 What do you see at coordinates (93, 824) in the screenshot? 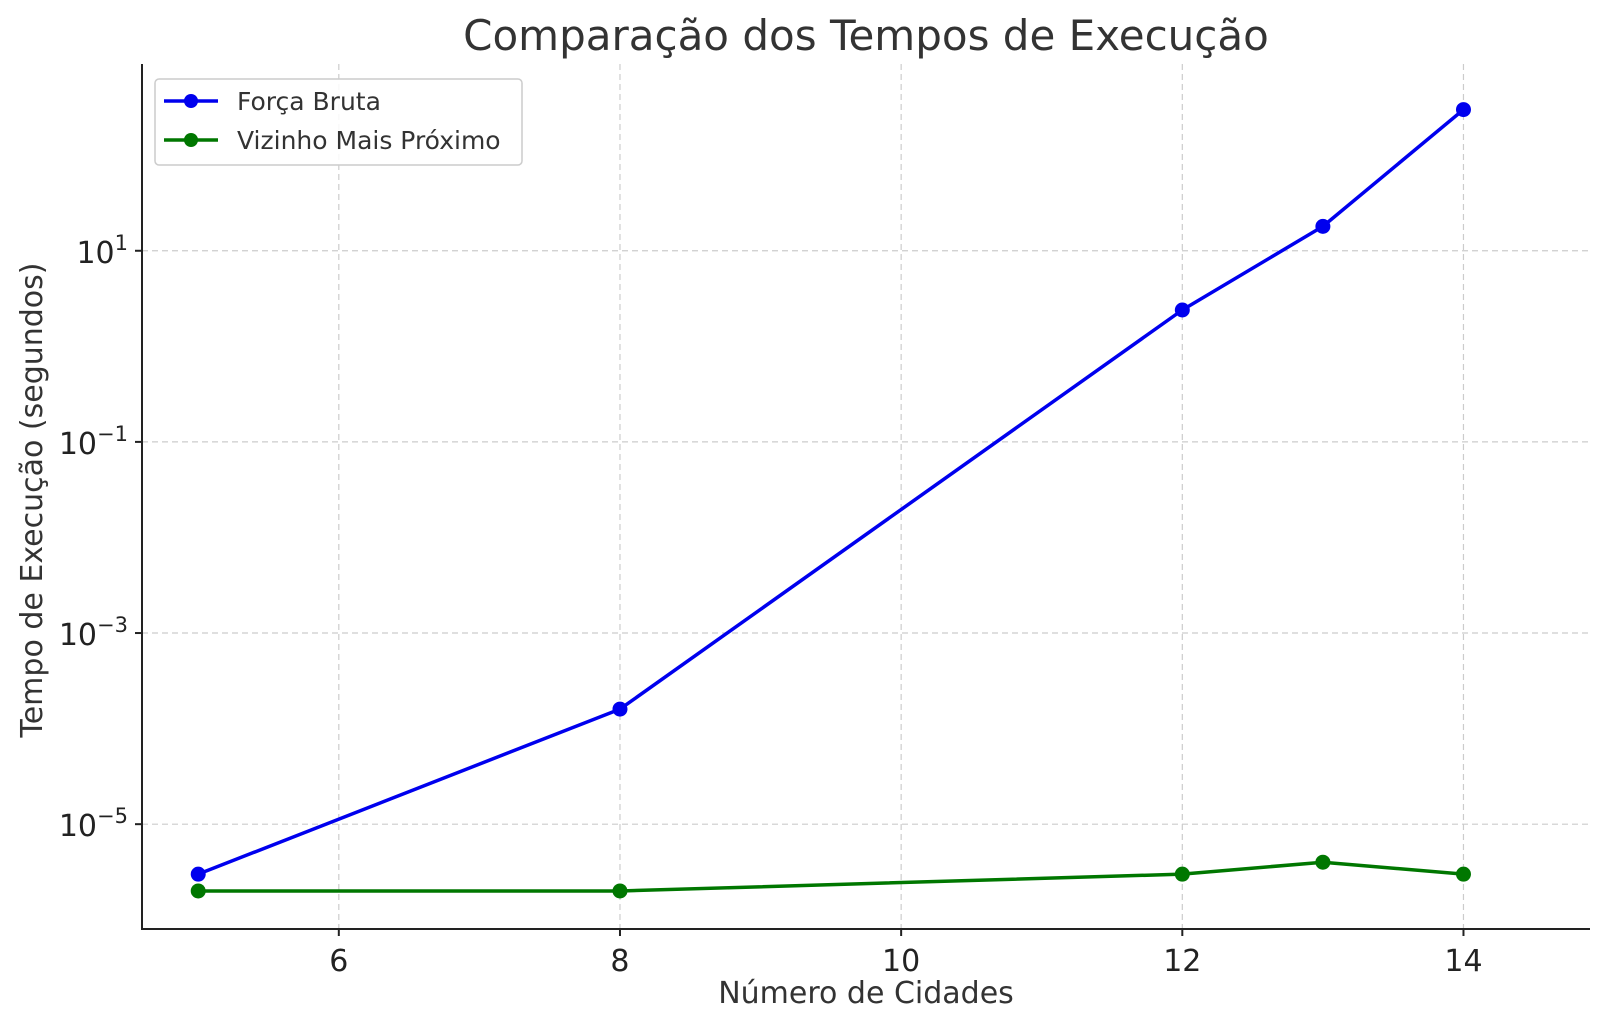
I see `y-tick-label: 10⁻⁵` at bounding box center [93, 824].